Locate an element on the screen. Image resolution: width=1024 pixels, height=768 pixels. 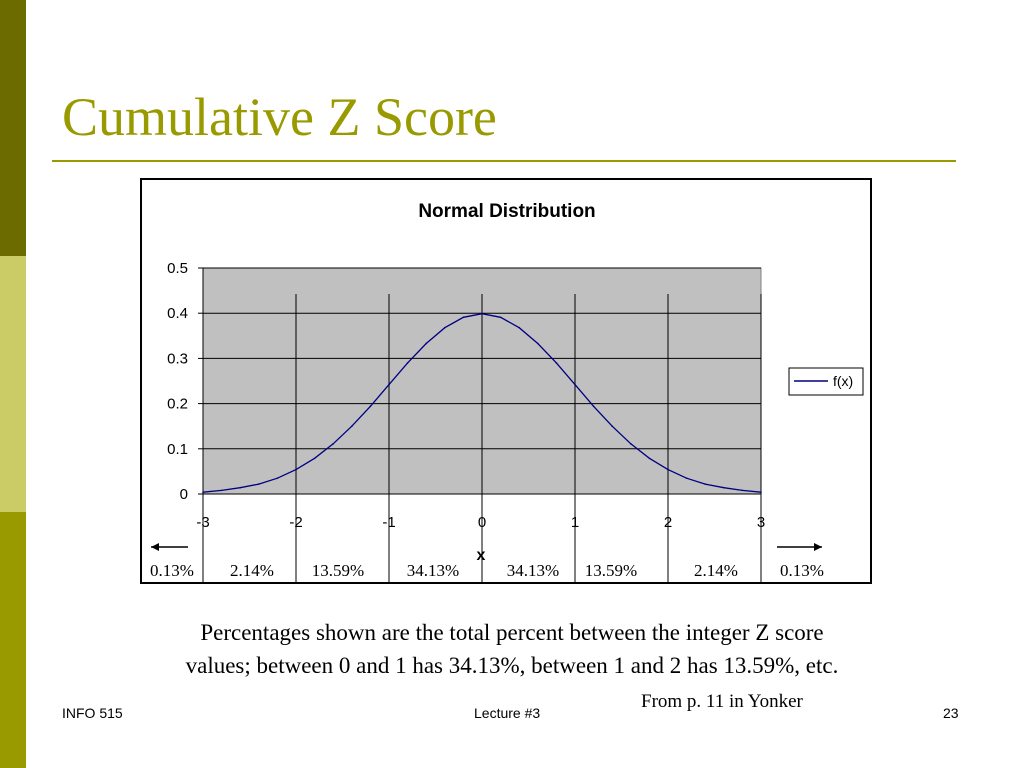
x-tick-label: 3 is located at coordinates (761, 522).